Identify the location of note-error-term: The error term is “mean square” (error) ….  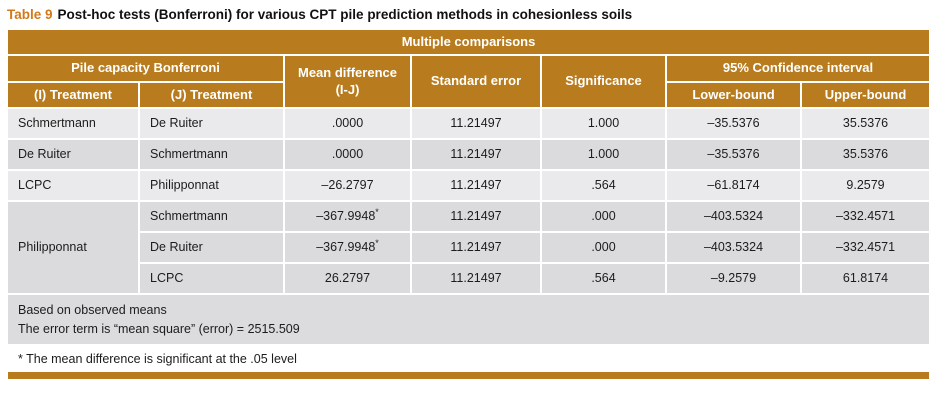
(159, 328).